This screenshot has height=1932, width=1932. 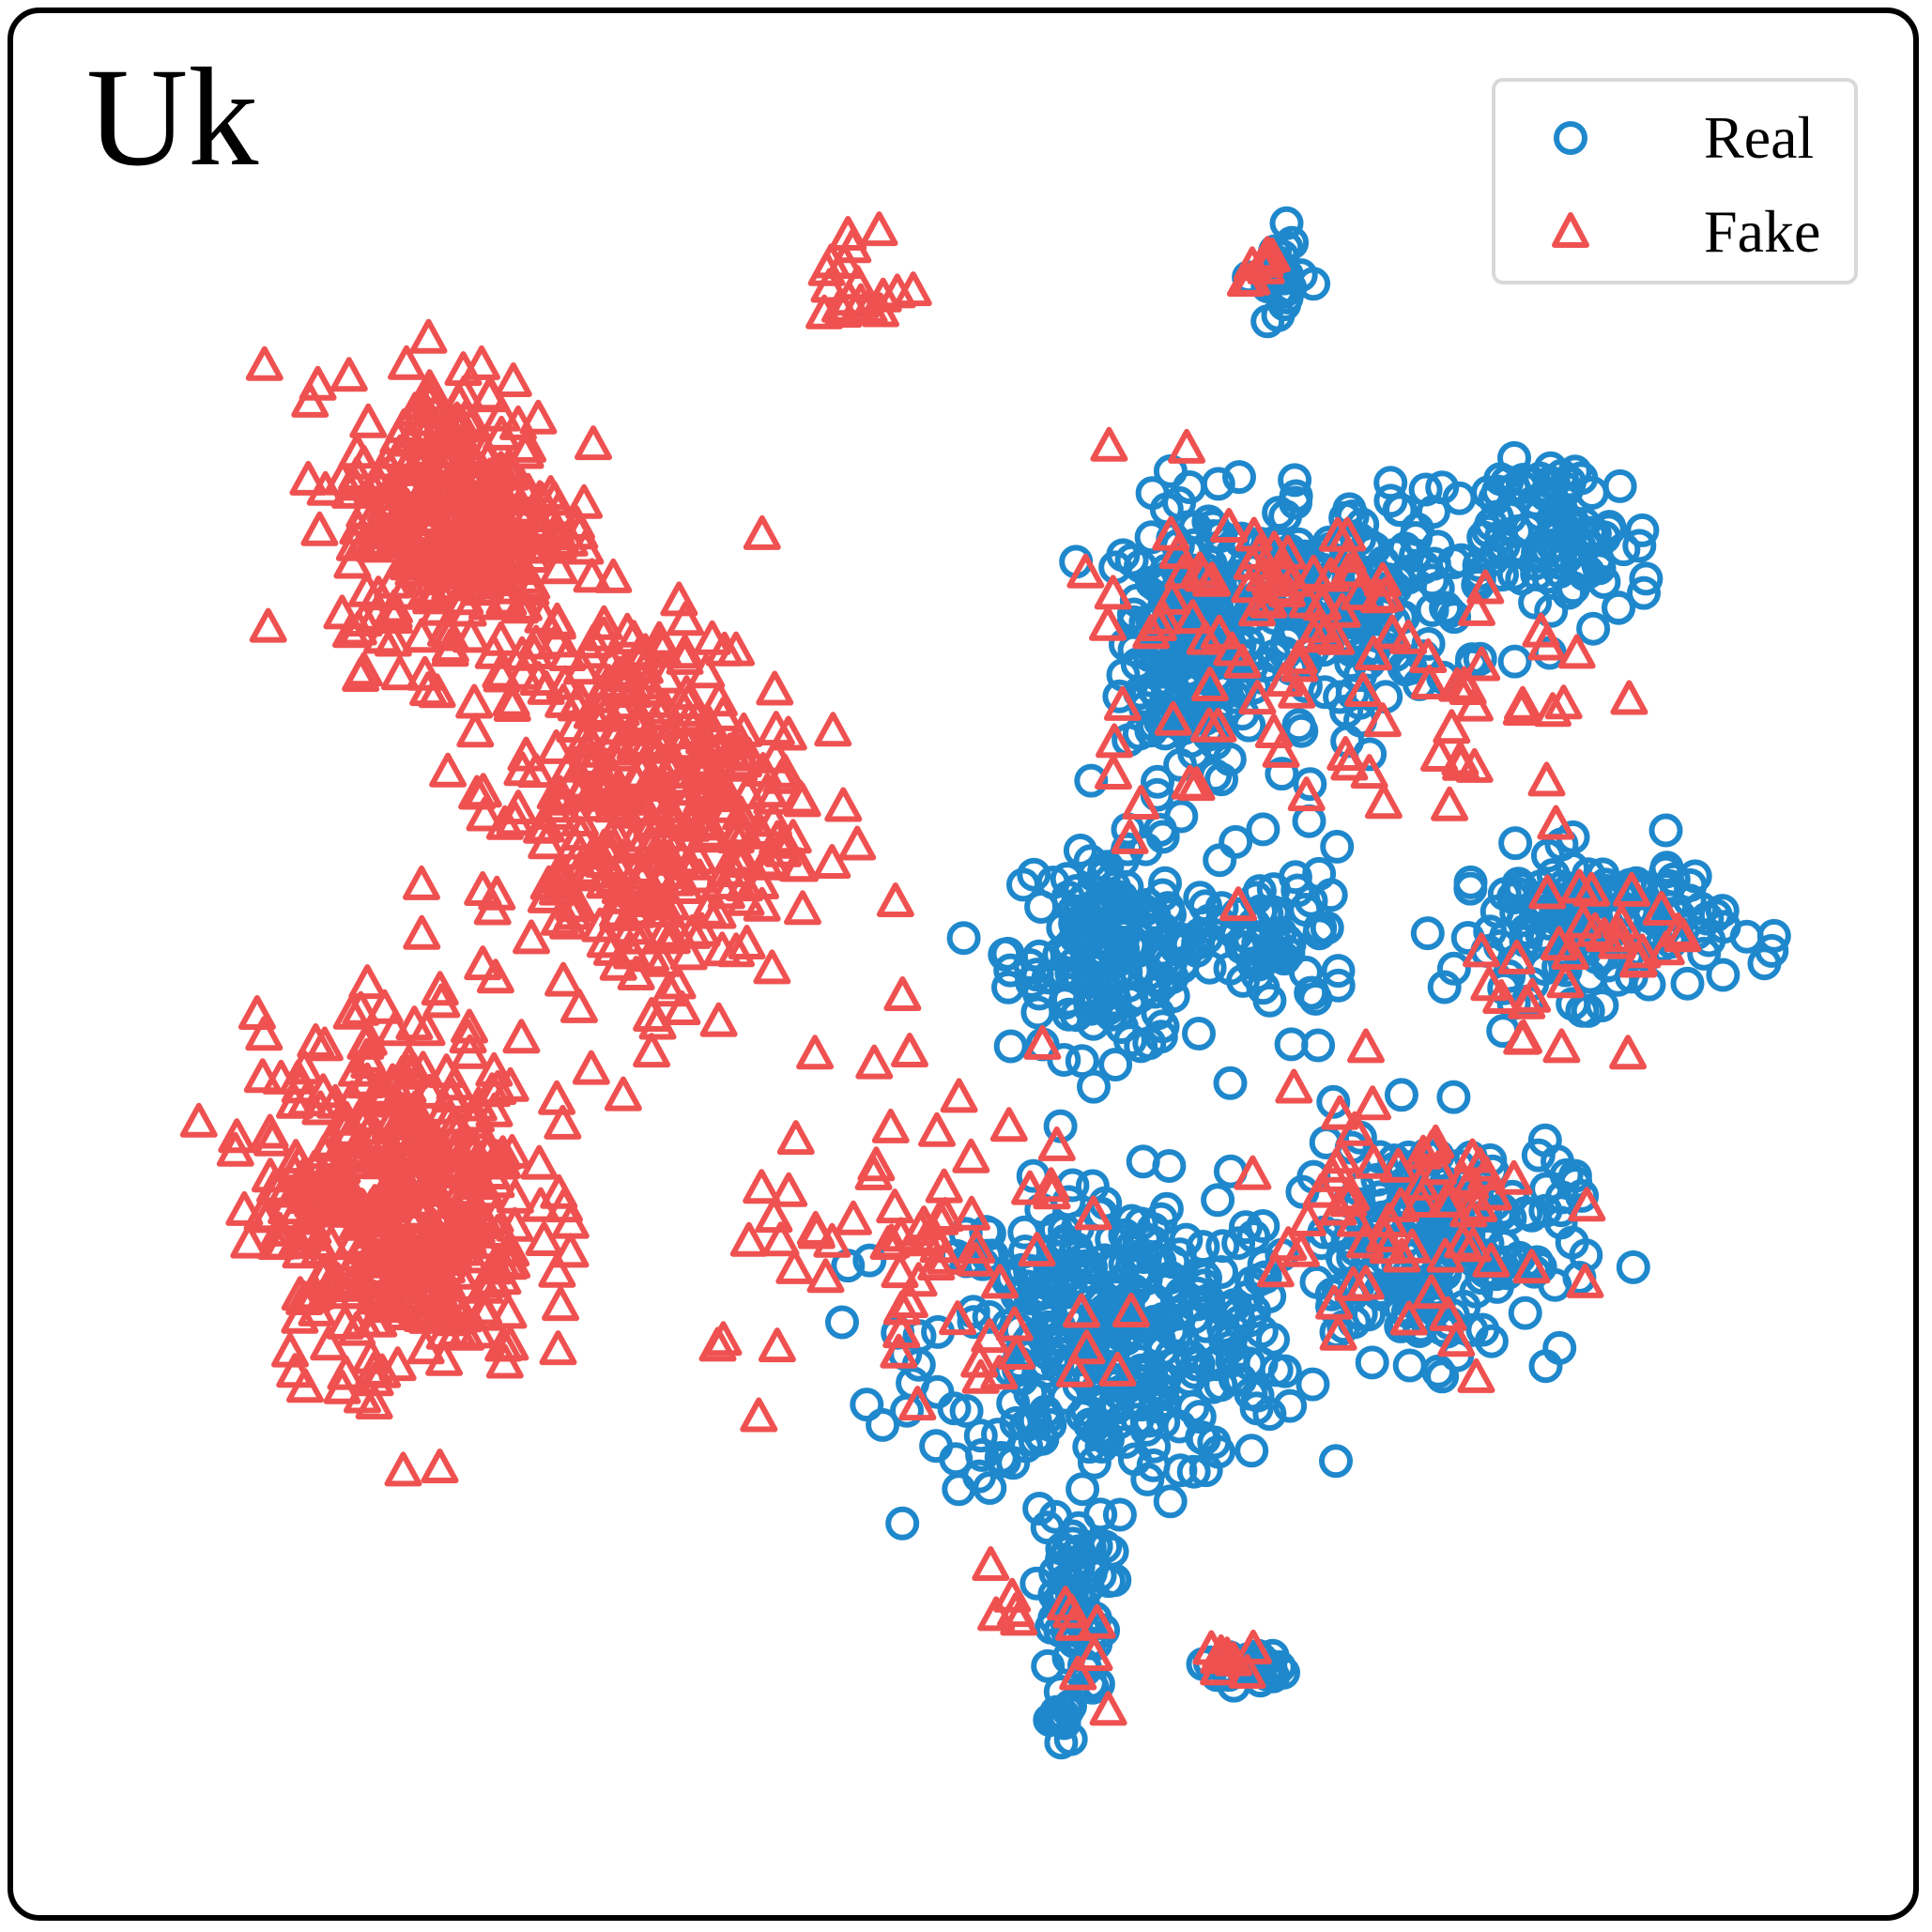 What do you see at coordinates (172, 117) in the screenshot?
I see `panel-label: Uk` at bounding box center [172, 117].